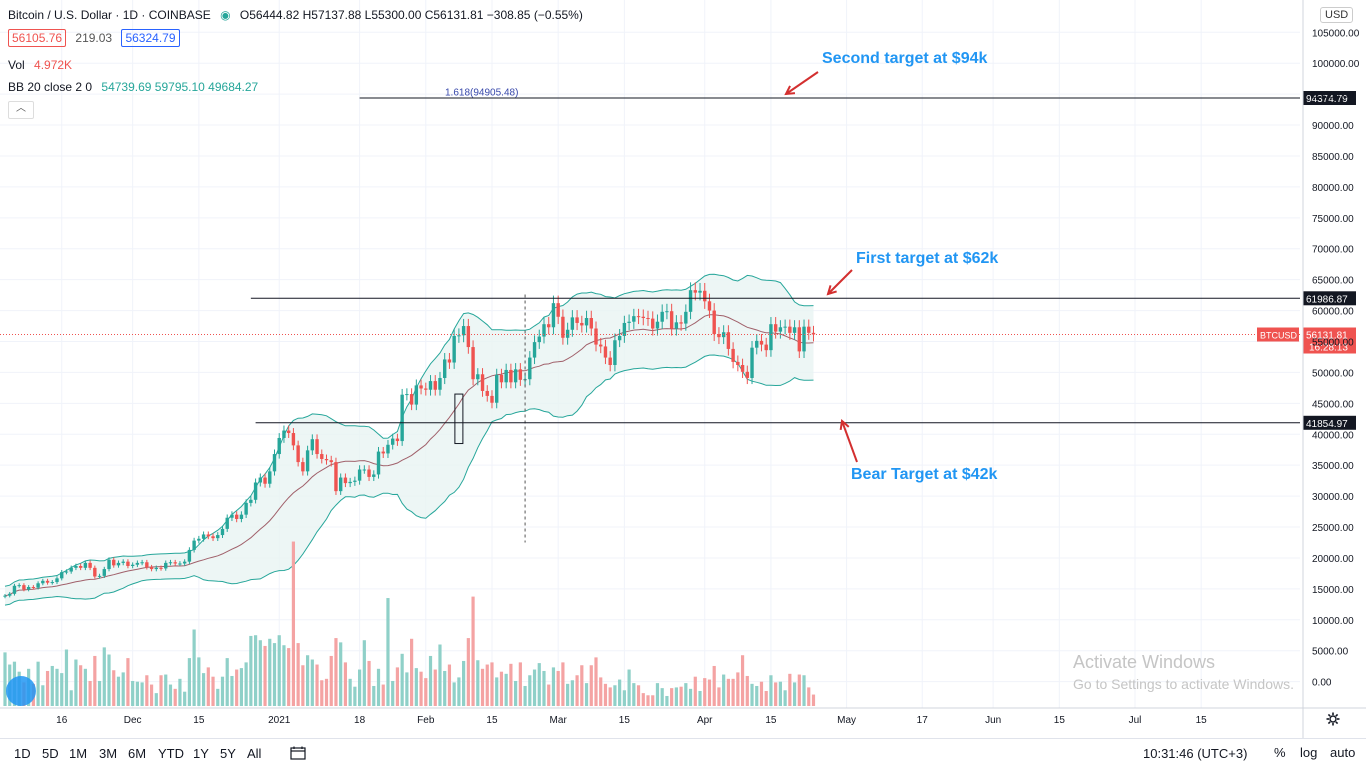 This screenshot has height=769, width=1366. I want to click on percent-scale-button: %, so click(1280, 752).